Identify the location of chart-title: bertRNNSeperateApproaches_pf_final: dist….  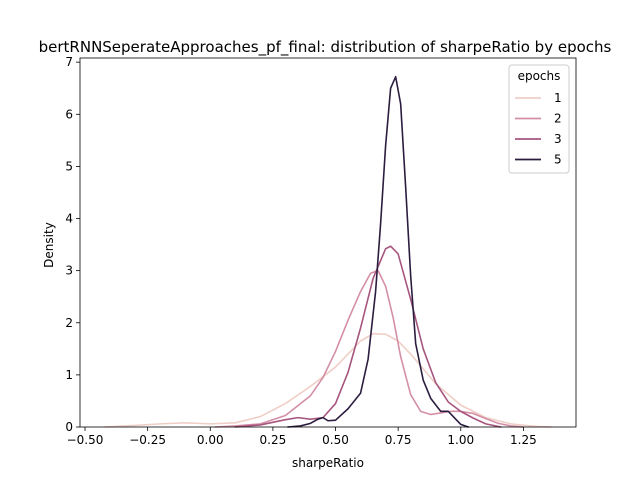
(325, 47).